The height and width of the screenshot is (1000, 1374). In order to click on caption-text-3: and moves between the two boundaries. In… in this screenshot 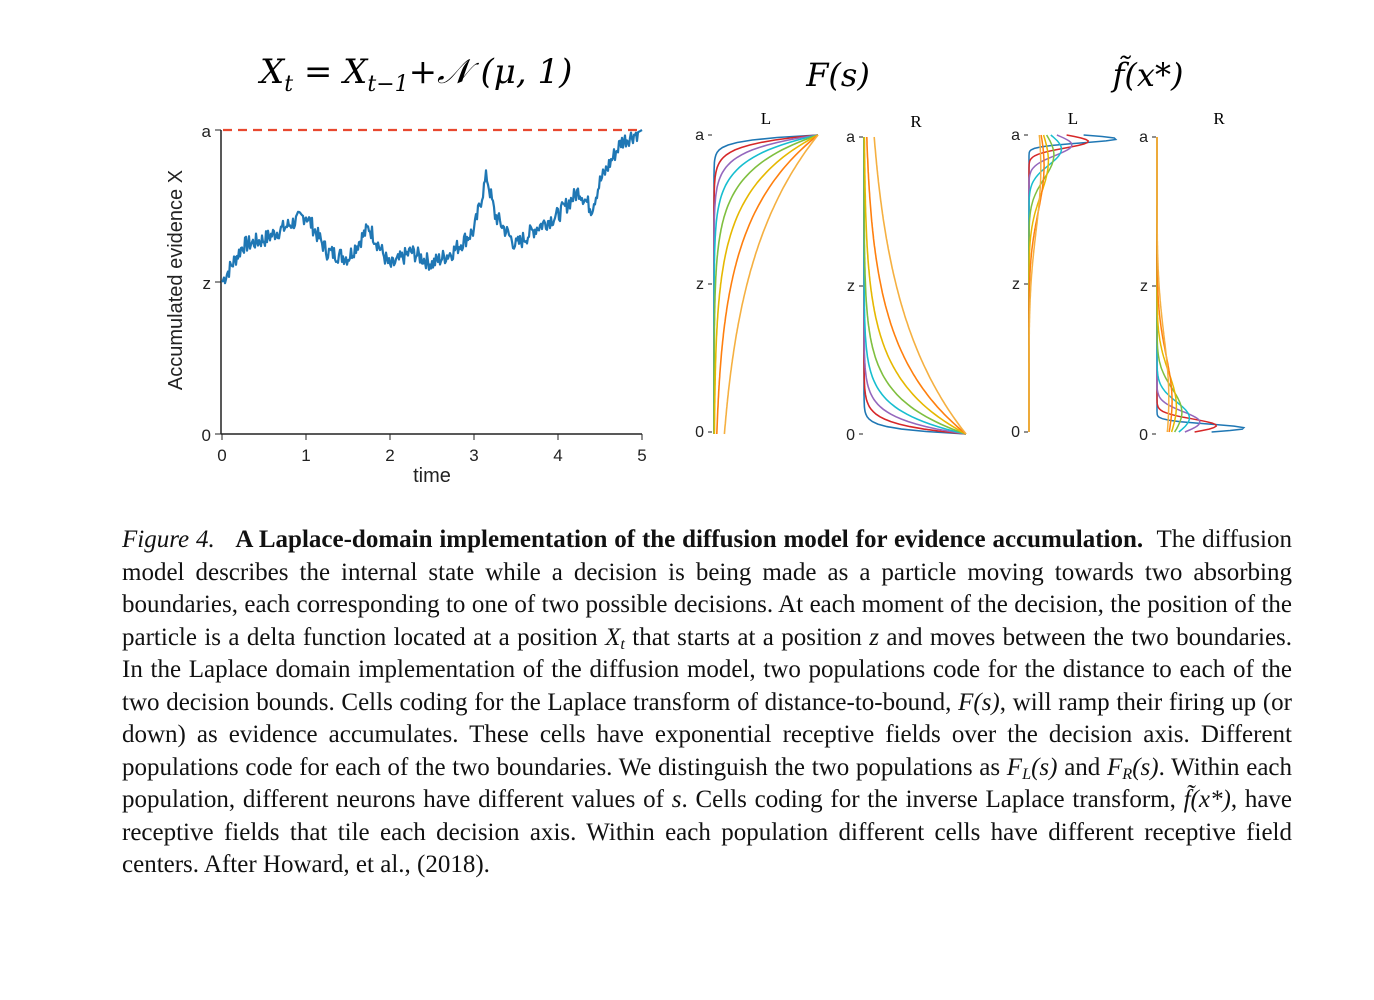, I will do `click(707, 669)`.